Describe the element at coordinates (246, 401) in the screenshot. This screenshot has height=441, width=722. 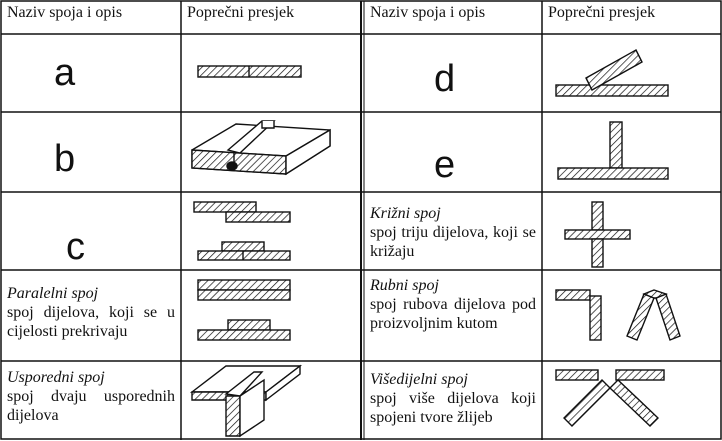
I see `section-usporedni` at that location.